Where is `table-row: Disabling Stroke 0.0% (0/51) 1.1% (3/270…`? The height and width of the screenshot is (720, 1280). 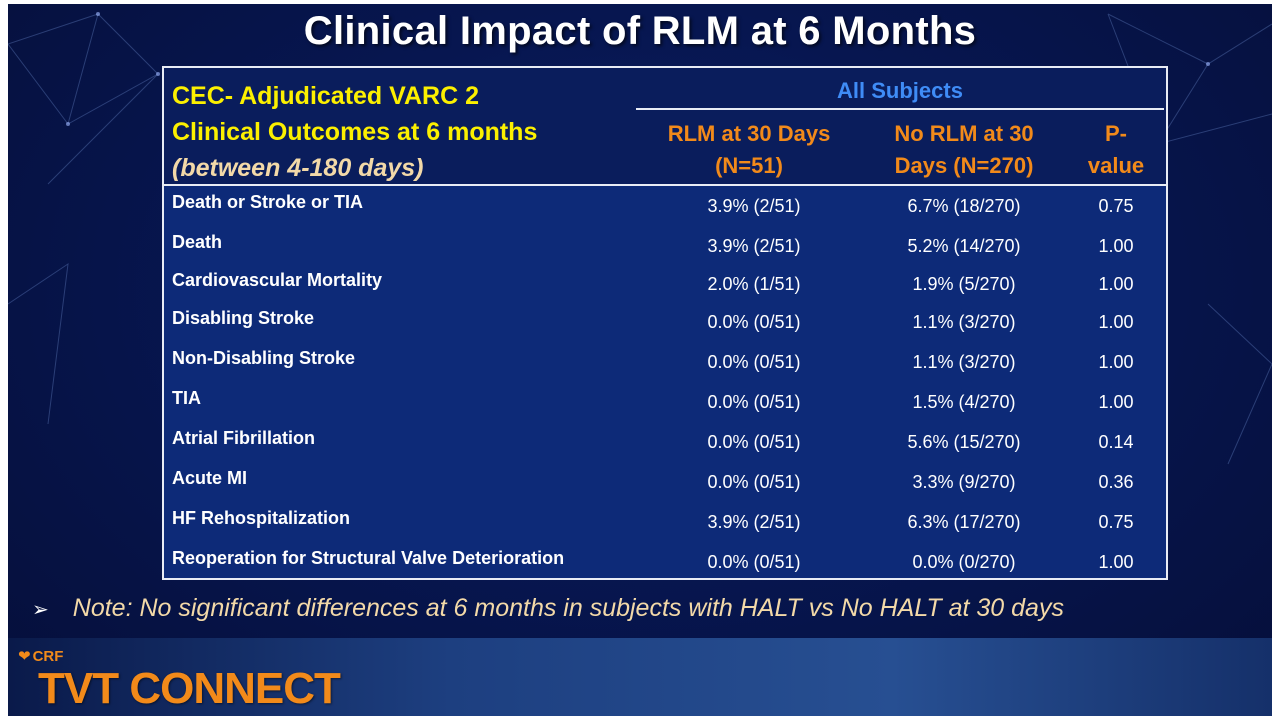 table-row: Disabling Stroke 0.0% (0/51) 1.1% (3/270… is located at coordinates (665, 322).